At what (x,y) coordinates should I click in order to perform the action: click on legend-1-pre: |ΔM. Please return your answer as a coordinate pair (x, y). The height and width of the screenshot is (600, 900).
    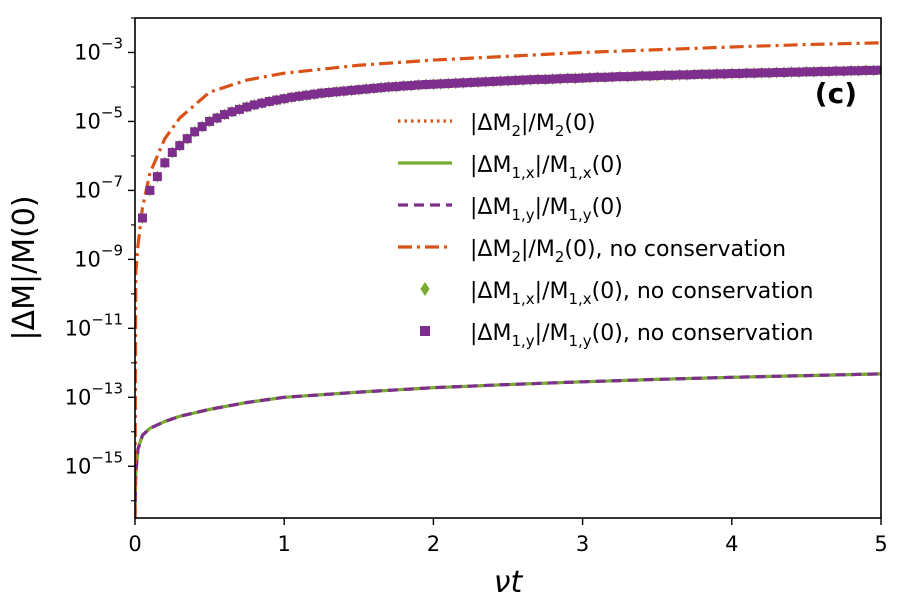
    Looking at the image, I should click on (490, 165).